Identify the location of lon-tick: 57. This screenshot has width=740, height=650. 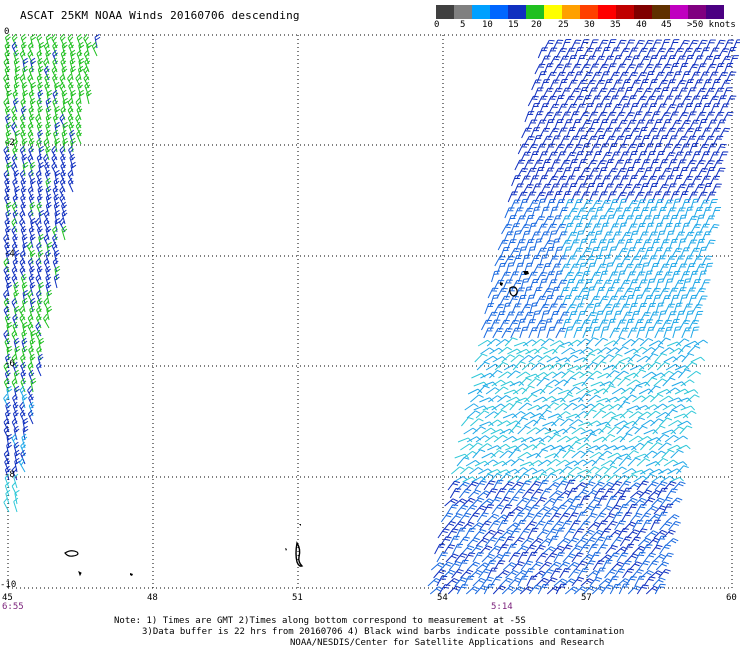
(586, 598).